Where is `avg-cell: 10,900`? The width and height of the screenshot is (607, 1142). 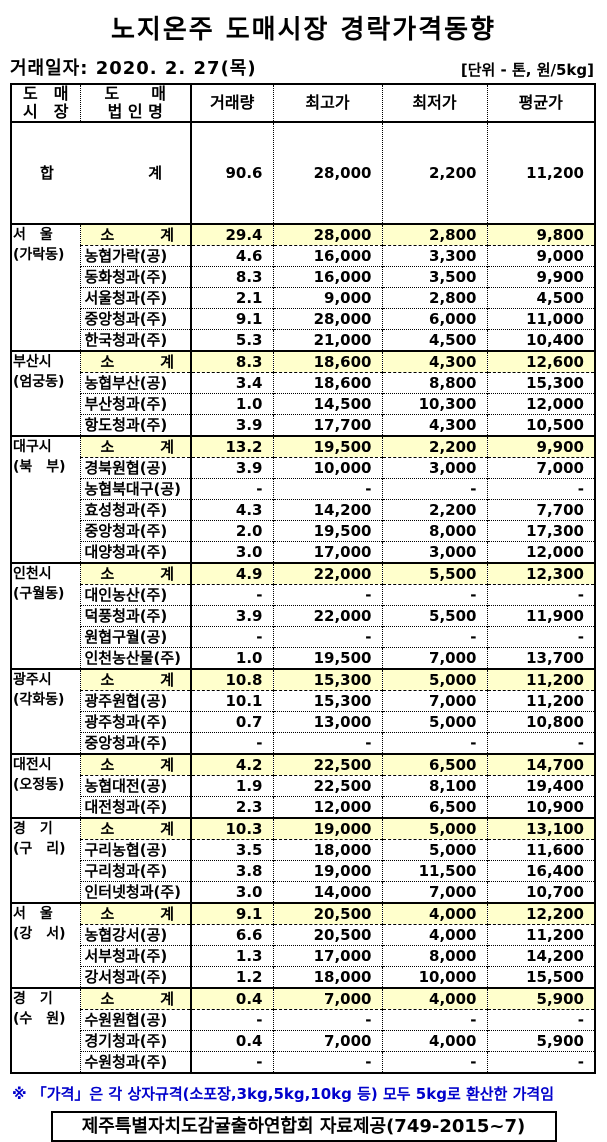 avg-cell: 10,900 is located at coordinates (541, 807).